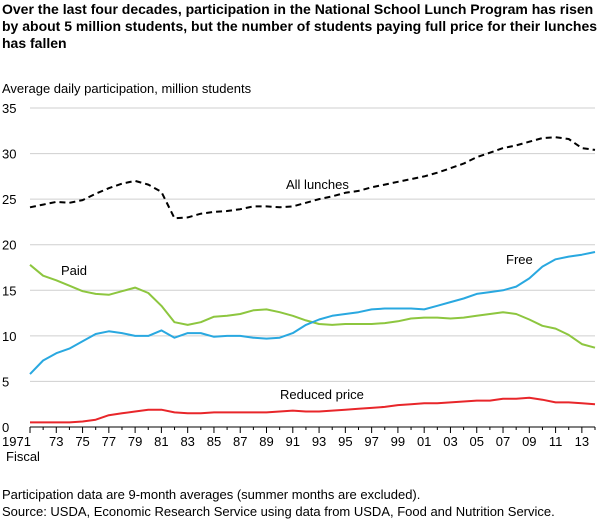 The height and width of the screenshot is (523, 604). Describe the element at coordinates (503, 441) in the screenshot. I see `x-tick-07: 07` at that location.